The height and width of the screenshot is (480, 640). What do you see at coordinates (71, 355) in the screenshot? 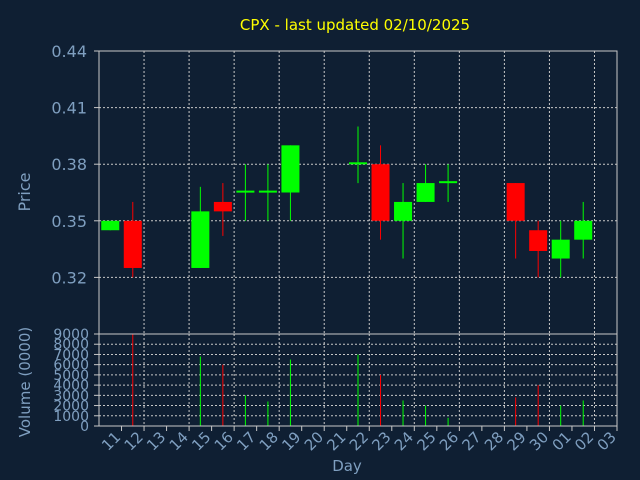
I see `volume-tick-label: 7000` at bounding box center [71, 355].